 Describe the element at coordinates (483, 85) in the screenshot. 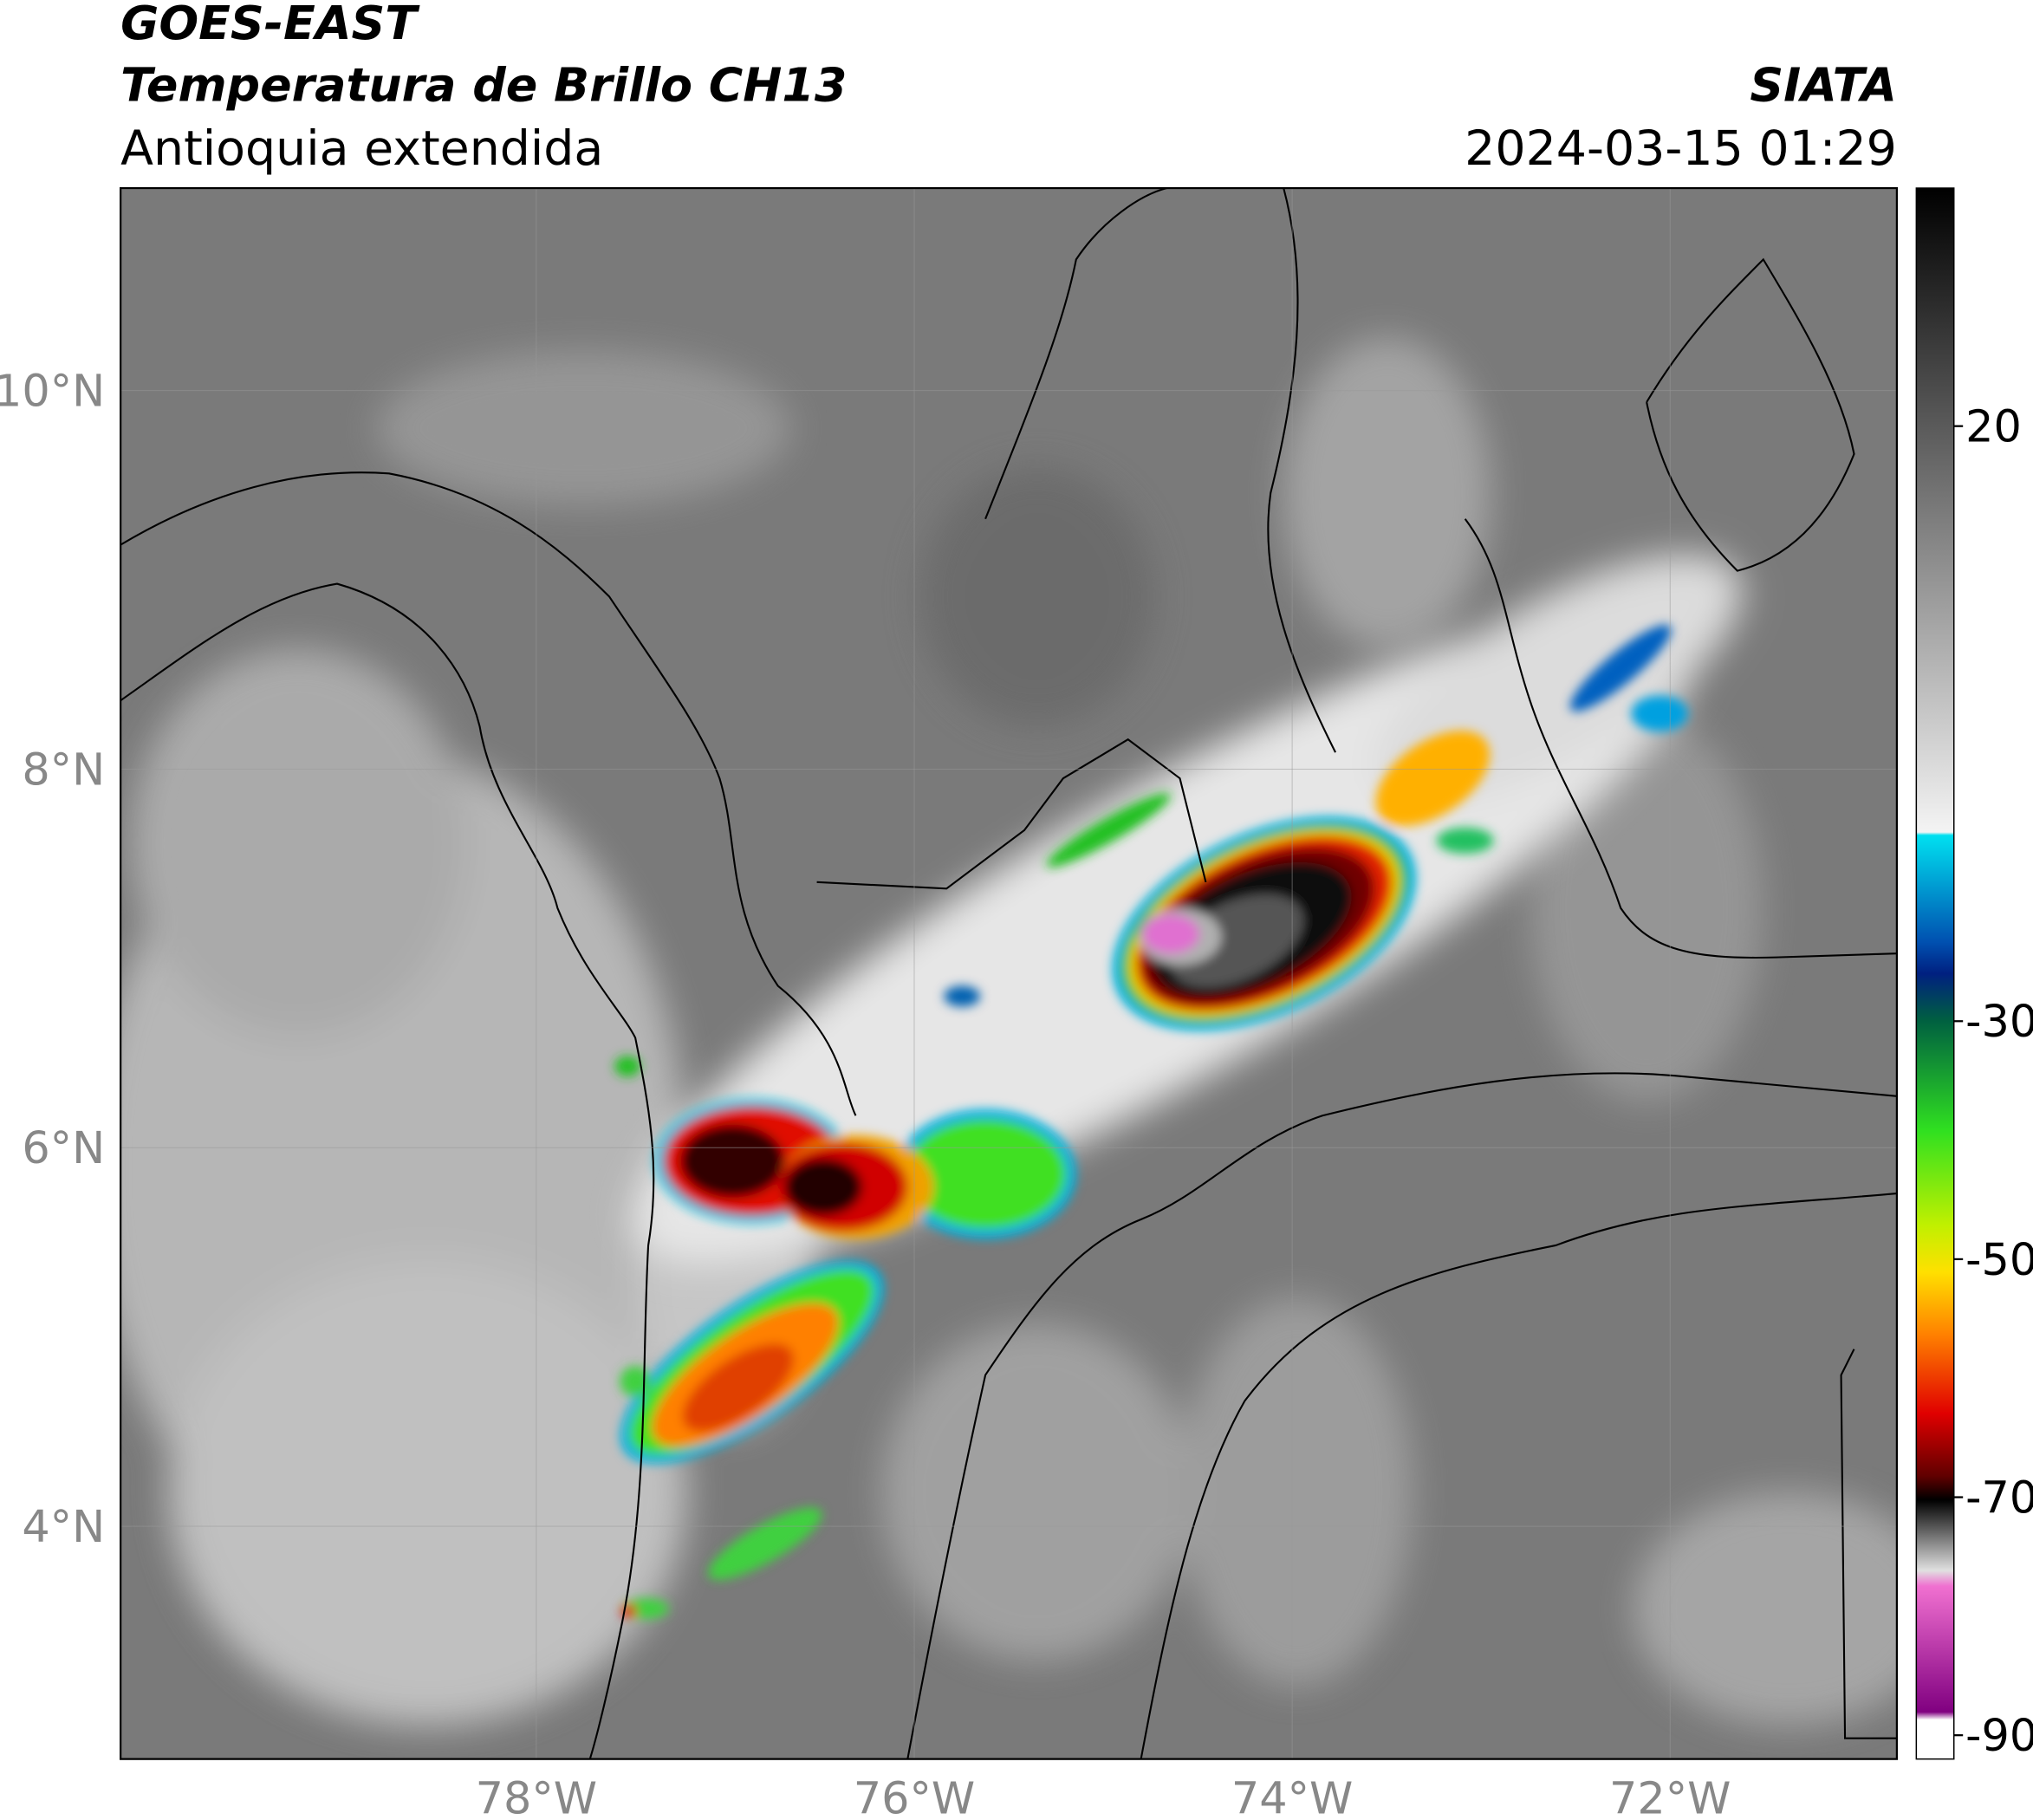

I see `subtitle: Temperatura de Brillo CH13` at that location.